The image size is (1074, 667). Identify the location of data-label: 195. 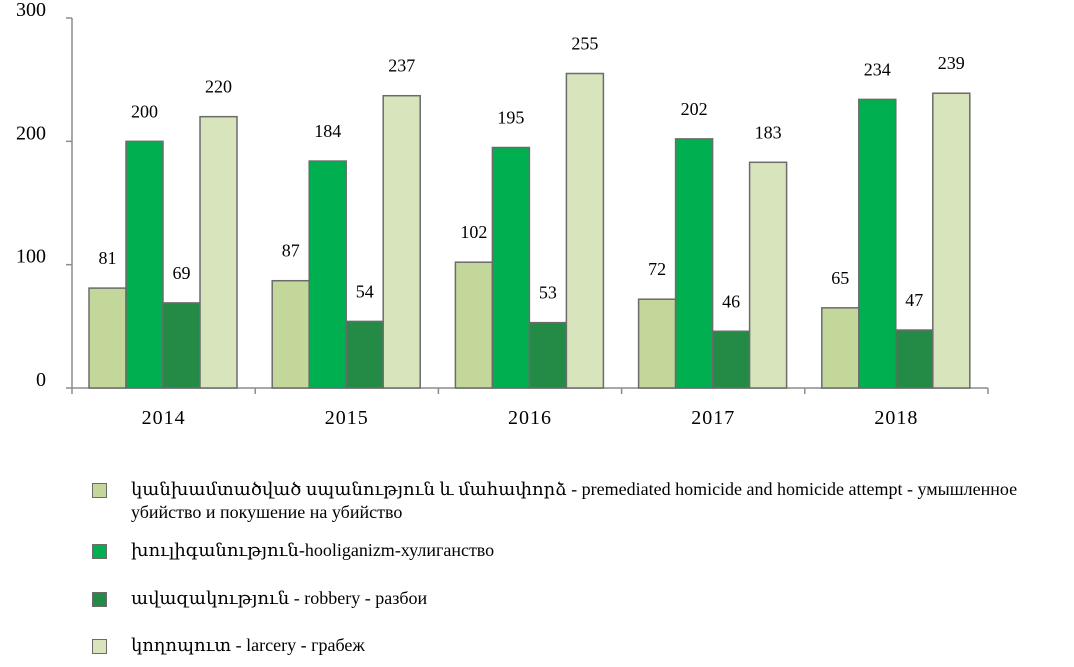
(510, 118).